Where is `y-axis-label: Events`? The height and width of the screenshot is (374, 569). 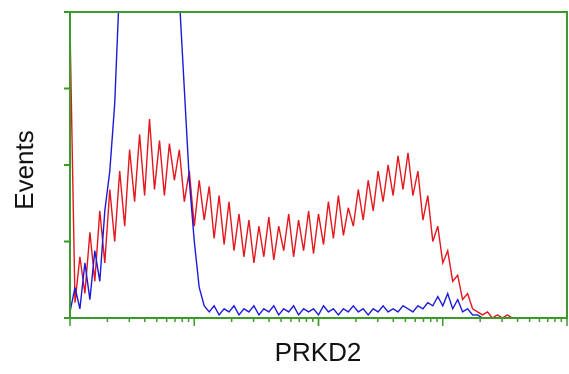 y-axis-label: Events is located at coordinates (24, 170).